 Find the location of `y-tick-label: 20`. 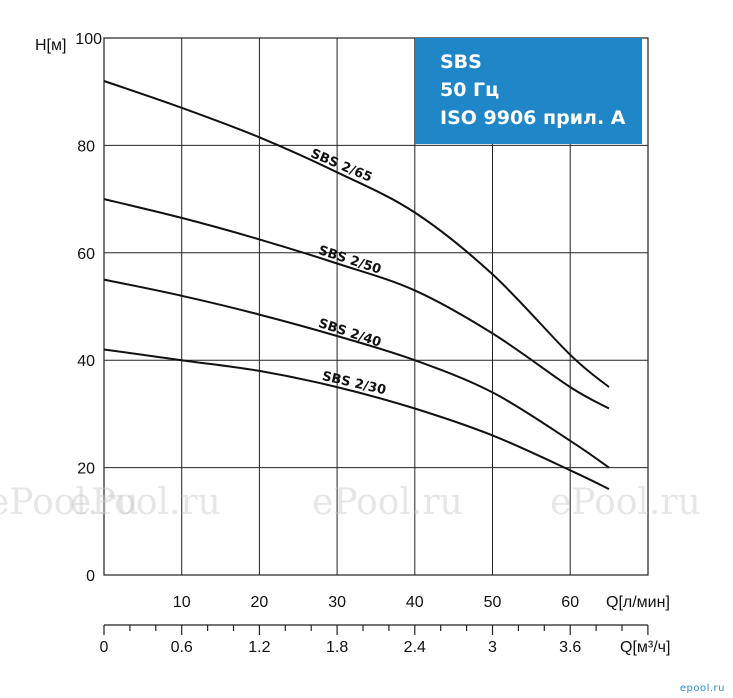

y-tick-label: 20 is located at coordinates (86, 469).